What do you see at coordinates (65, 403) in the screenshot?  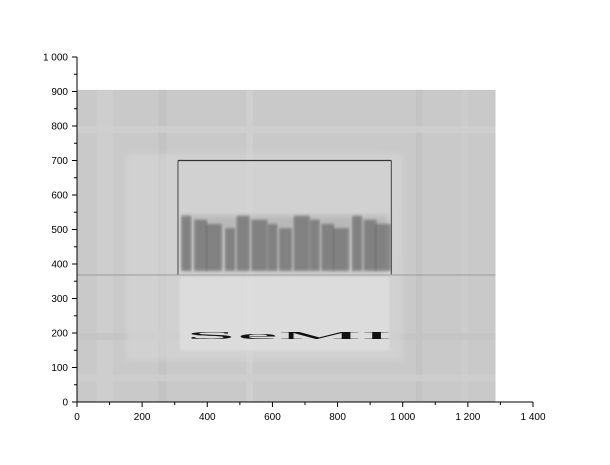 I see `y-tick-label: 0` at bounding box center [65, 403].